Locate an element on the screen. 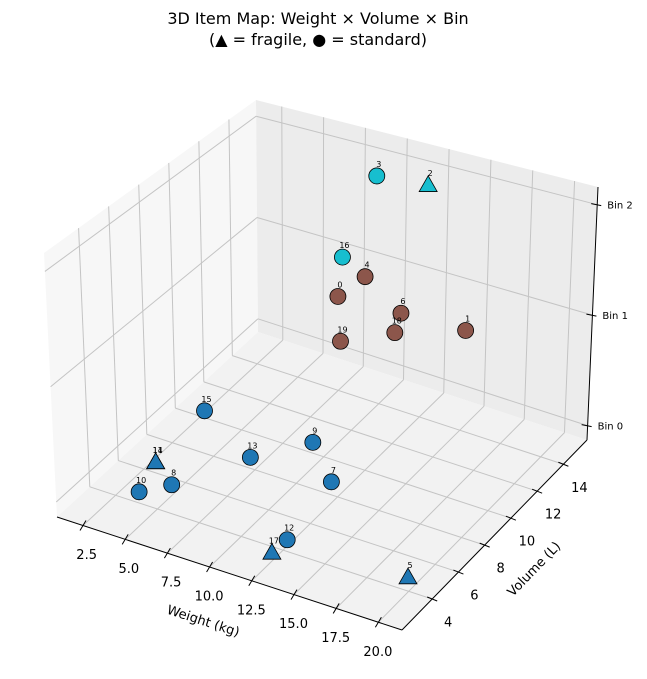  z-tick-label: Bin 0 is located at coordinates (611, 427).